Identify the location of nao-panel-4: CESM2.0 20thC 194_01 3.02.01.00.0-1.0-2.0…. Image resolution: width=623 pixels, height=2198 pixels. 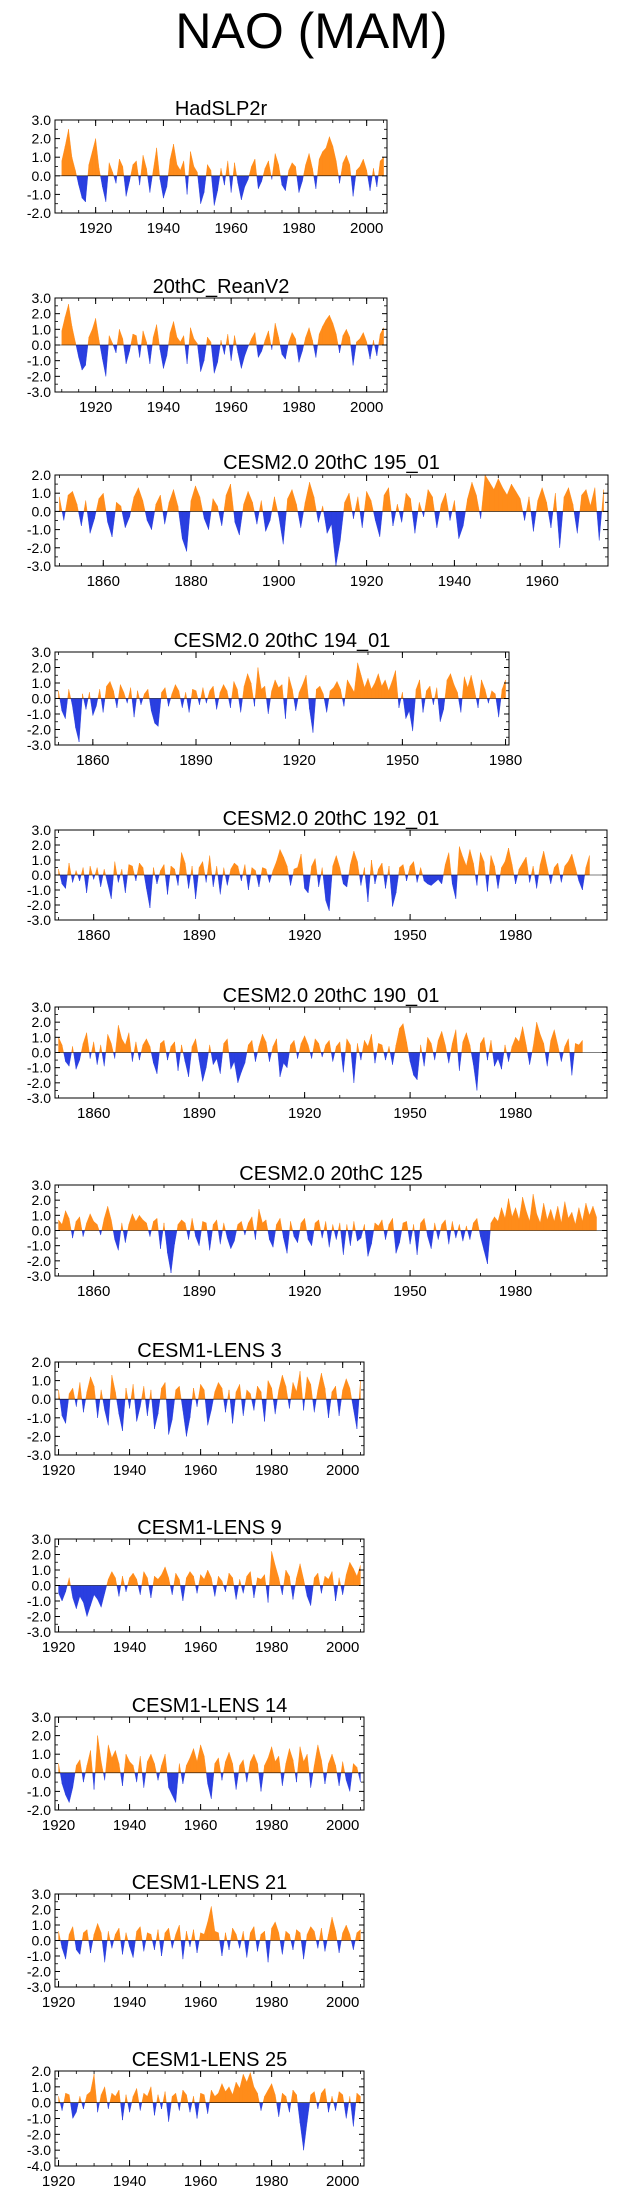
(274, 699).